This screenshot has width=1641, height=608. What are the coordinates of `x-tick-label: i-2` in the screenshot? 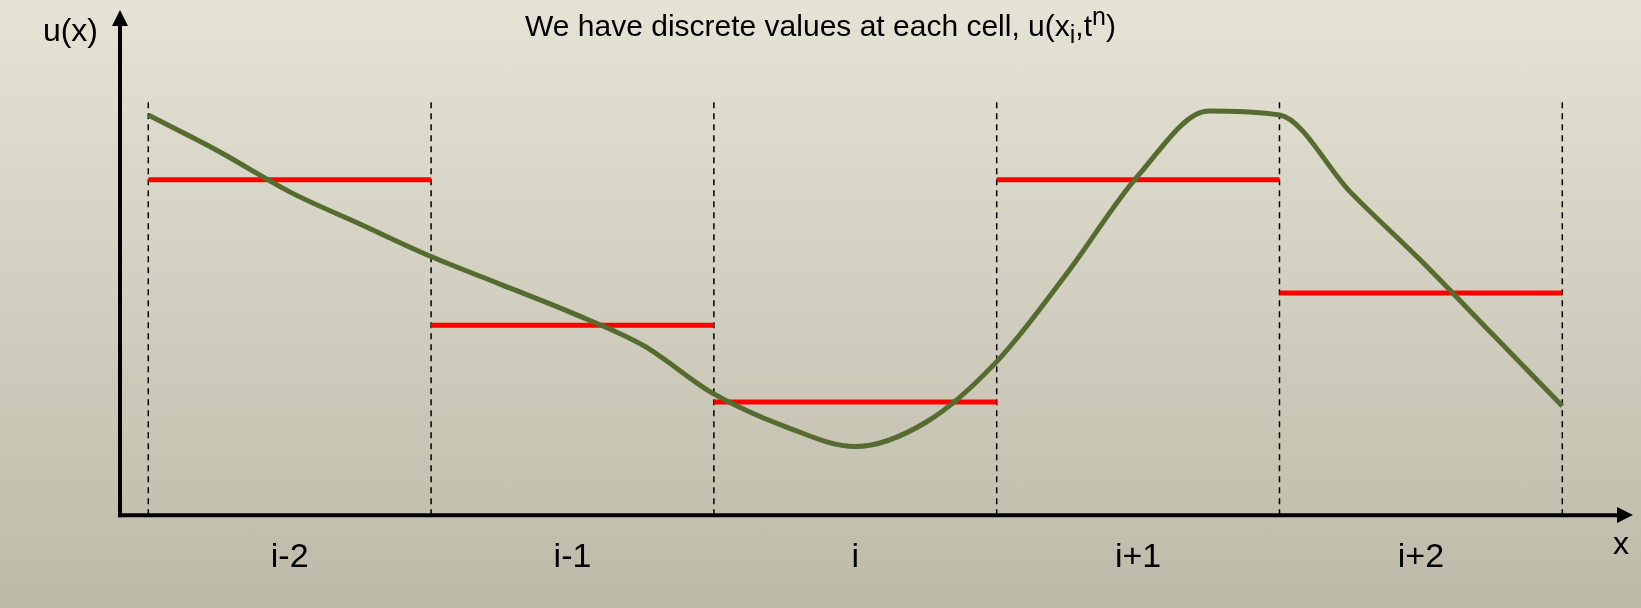 It's located at (289, 554).